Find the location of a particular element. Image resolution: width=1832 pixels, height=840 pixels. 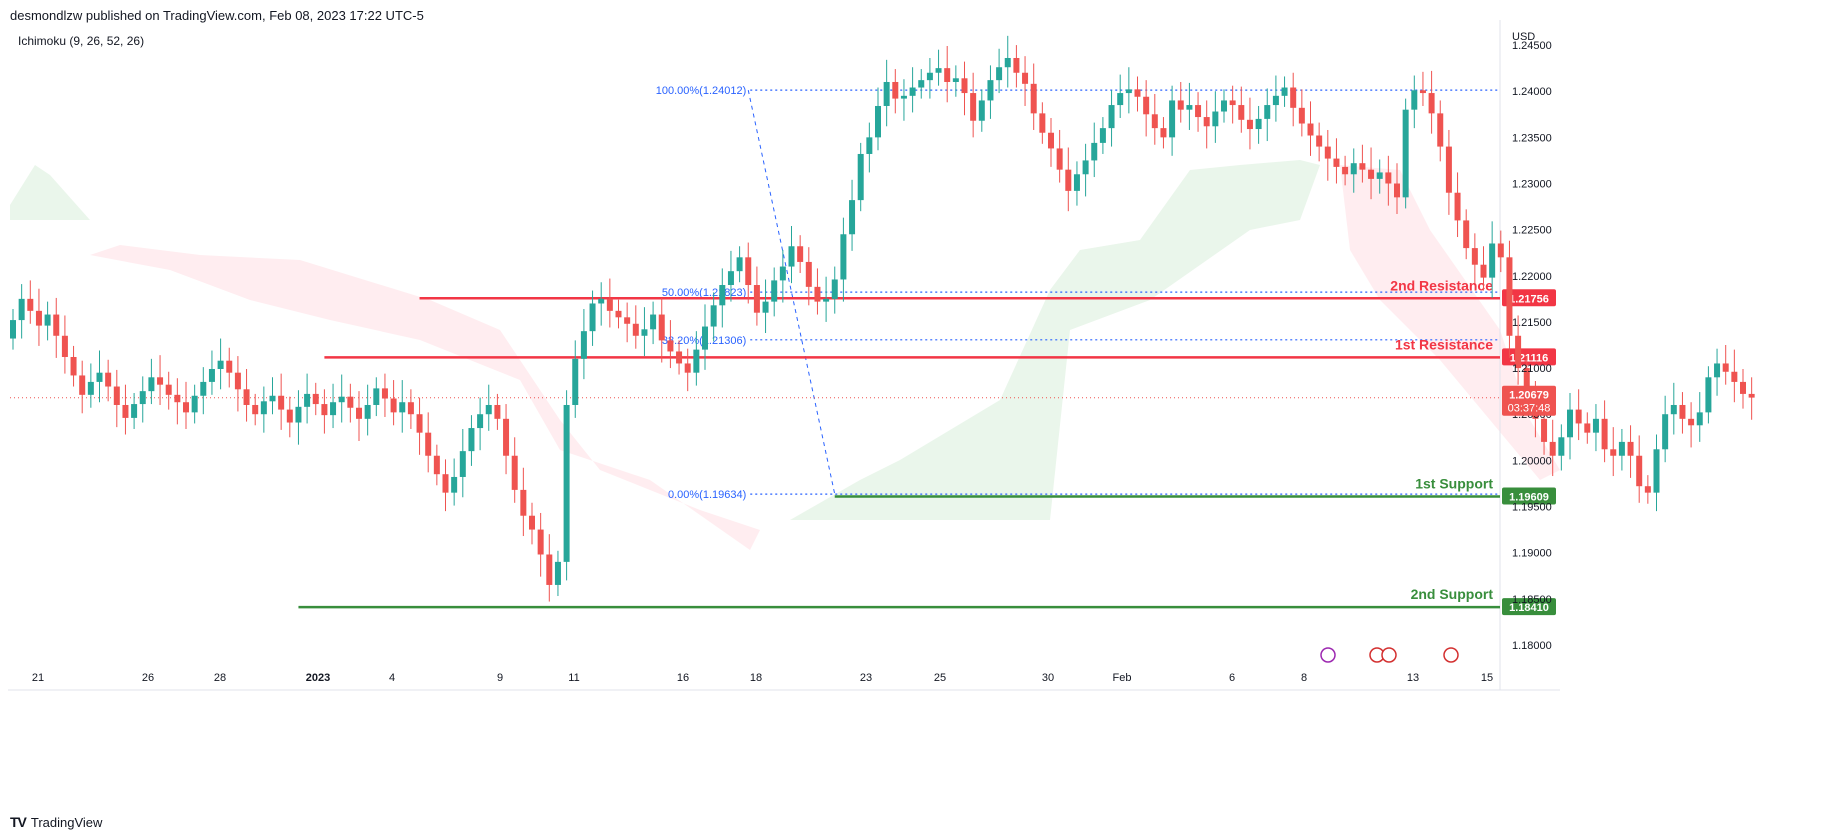

support-label: 1st Support is located at coordinates (1454, 483).